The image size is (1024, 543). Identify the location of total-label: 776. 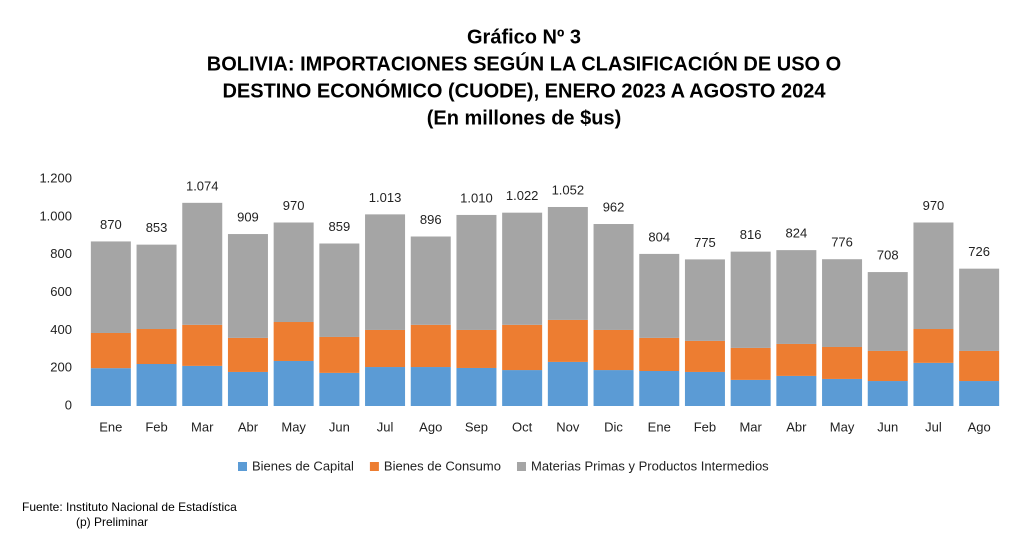
(842, 242).